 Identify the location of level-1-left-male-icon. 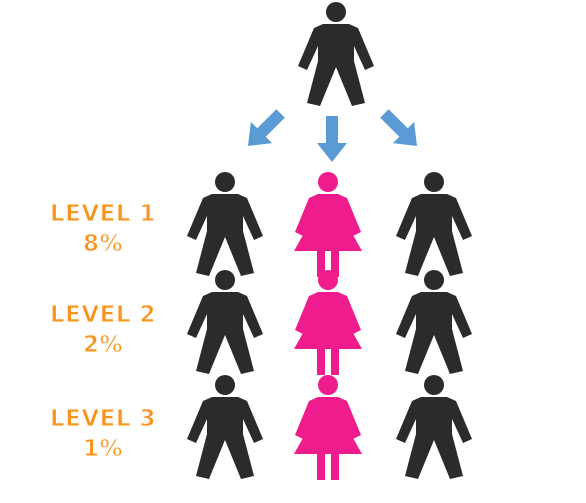
(225, 224).